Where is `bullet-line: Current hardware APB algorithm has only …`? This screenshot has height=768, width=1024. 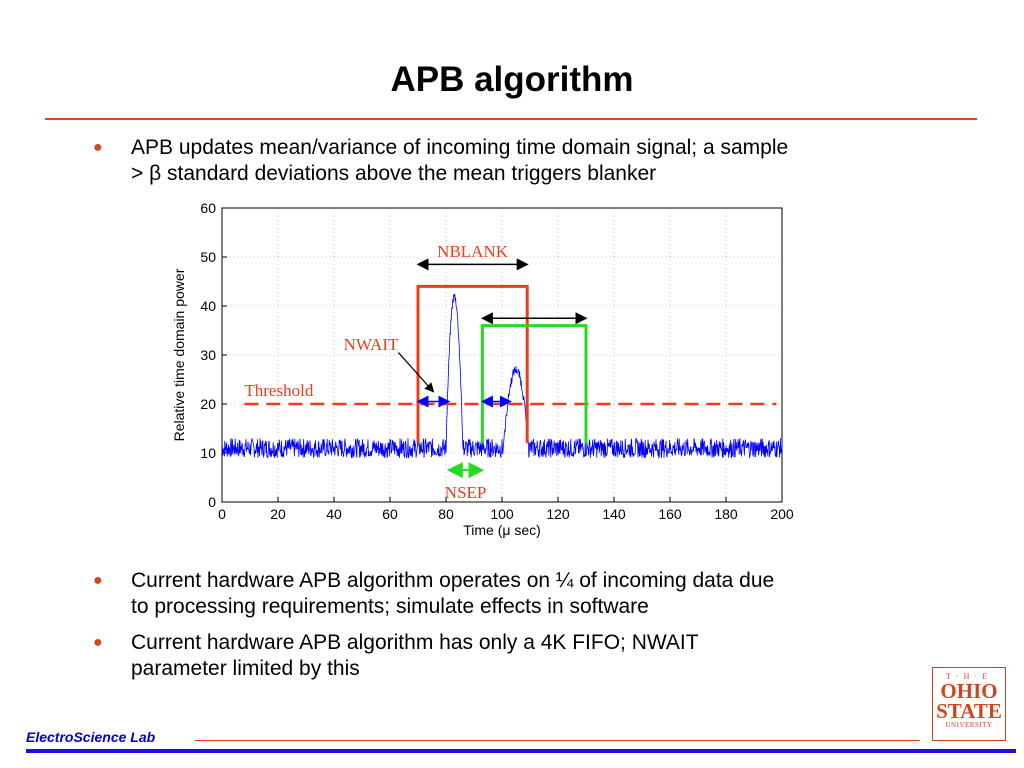
bullet-line: Current hardware APB algorithm has only … is located at coordinates (415, 642).